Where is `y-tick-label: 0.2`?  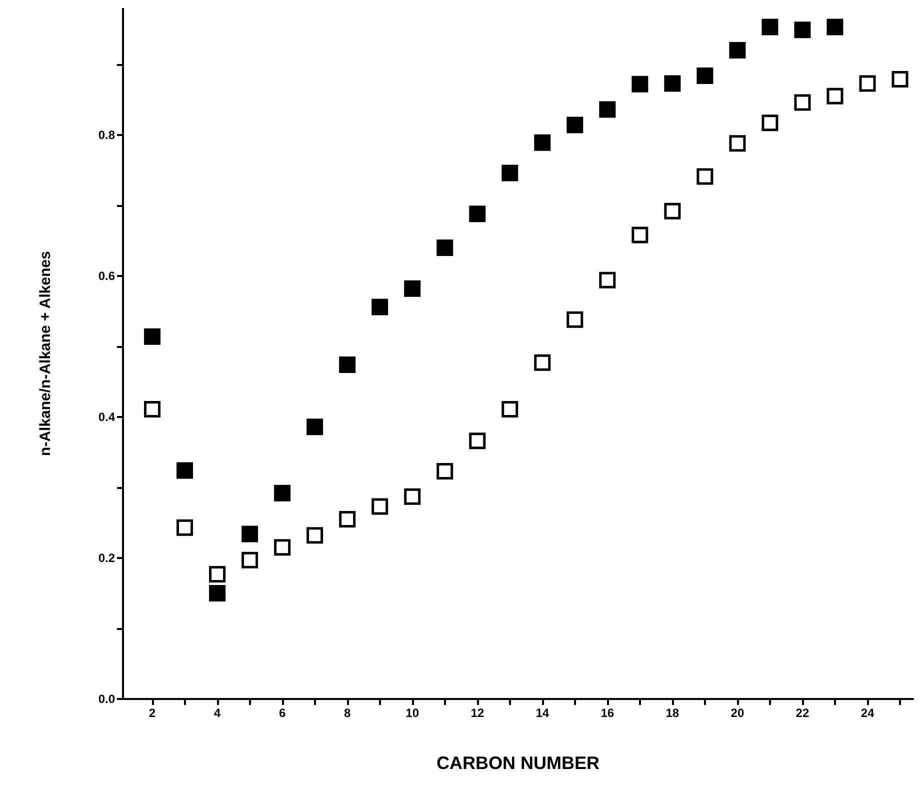
y-tick-label: 0.2 is located at coordinates (107, 557).